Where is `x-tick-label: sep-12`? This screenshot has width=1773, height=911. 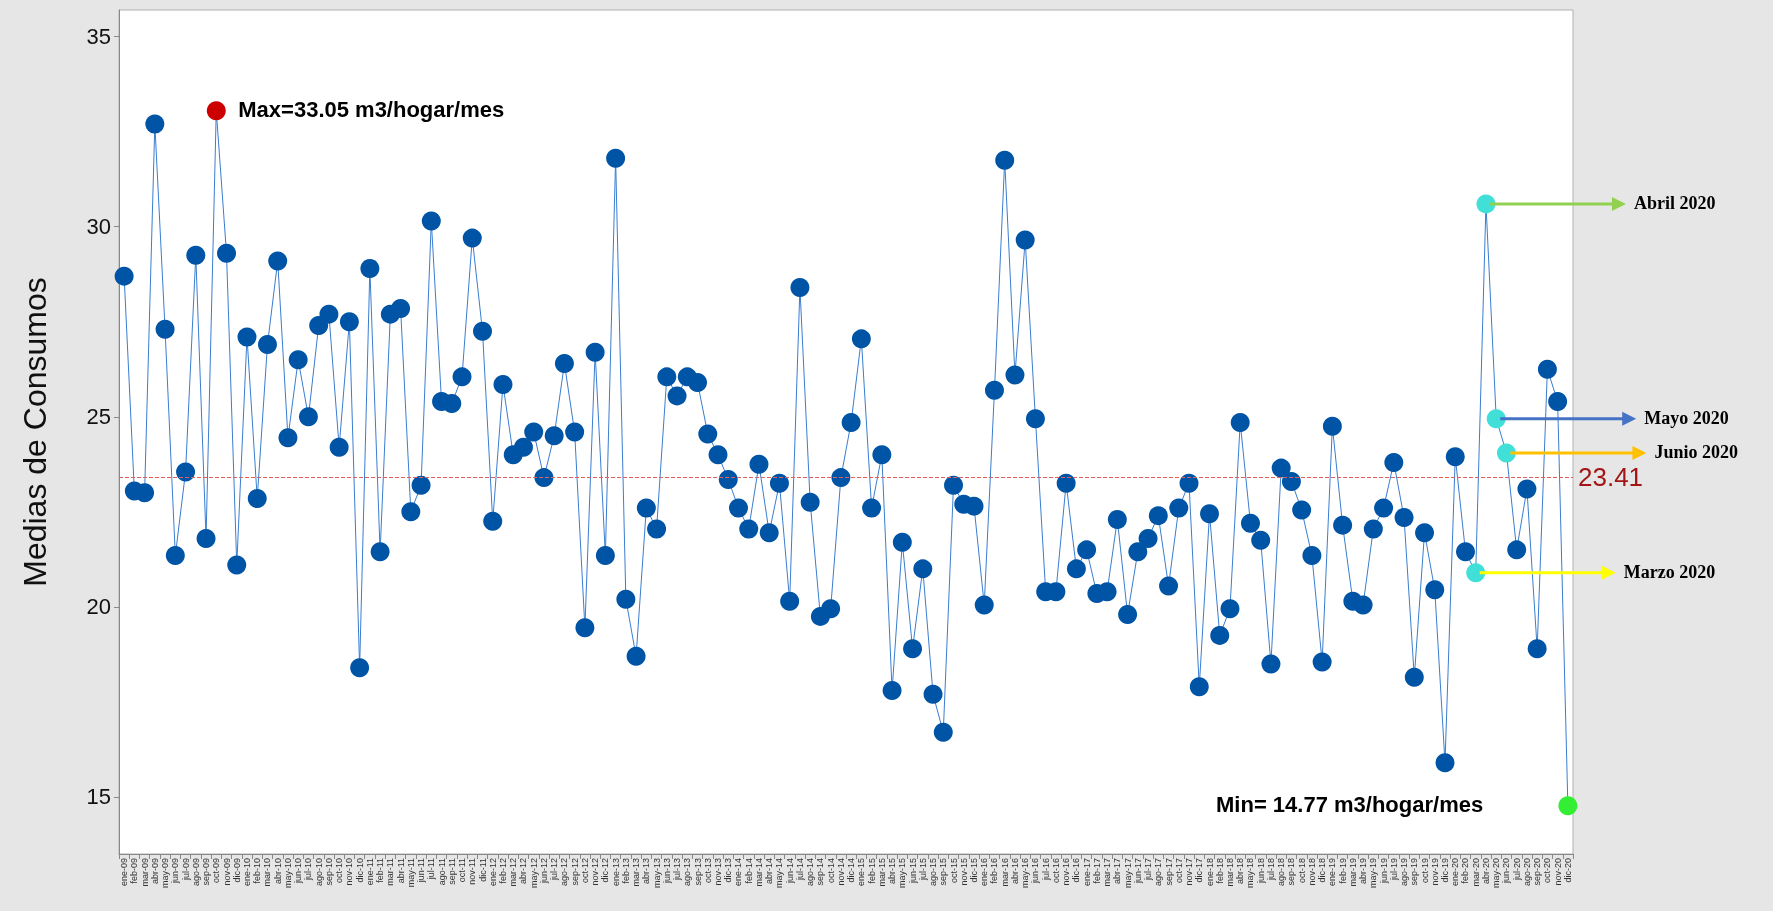 x-tick-label: sep-12 is located at coordinates (574, 872).